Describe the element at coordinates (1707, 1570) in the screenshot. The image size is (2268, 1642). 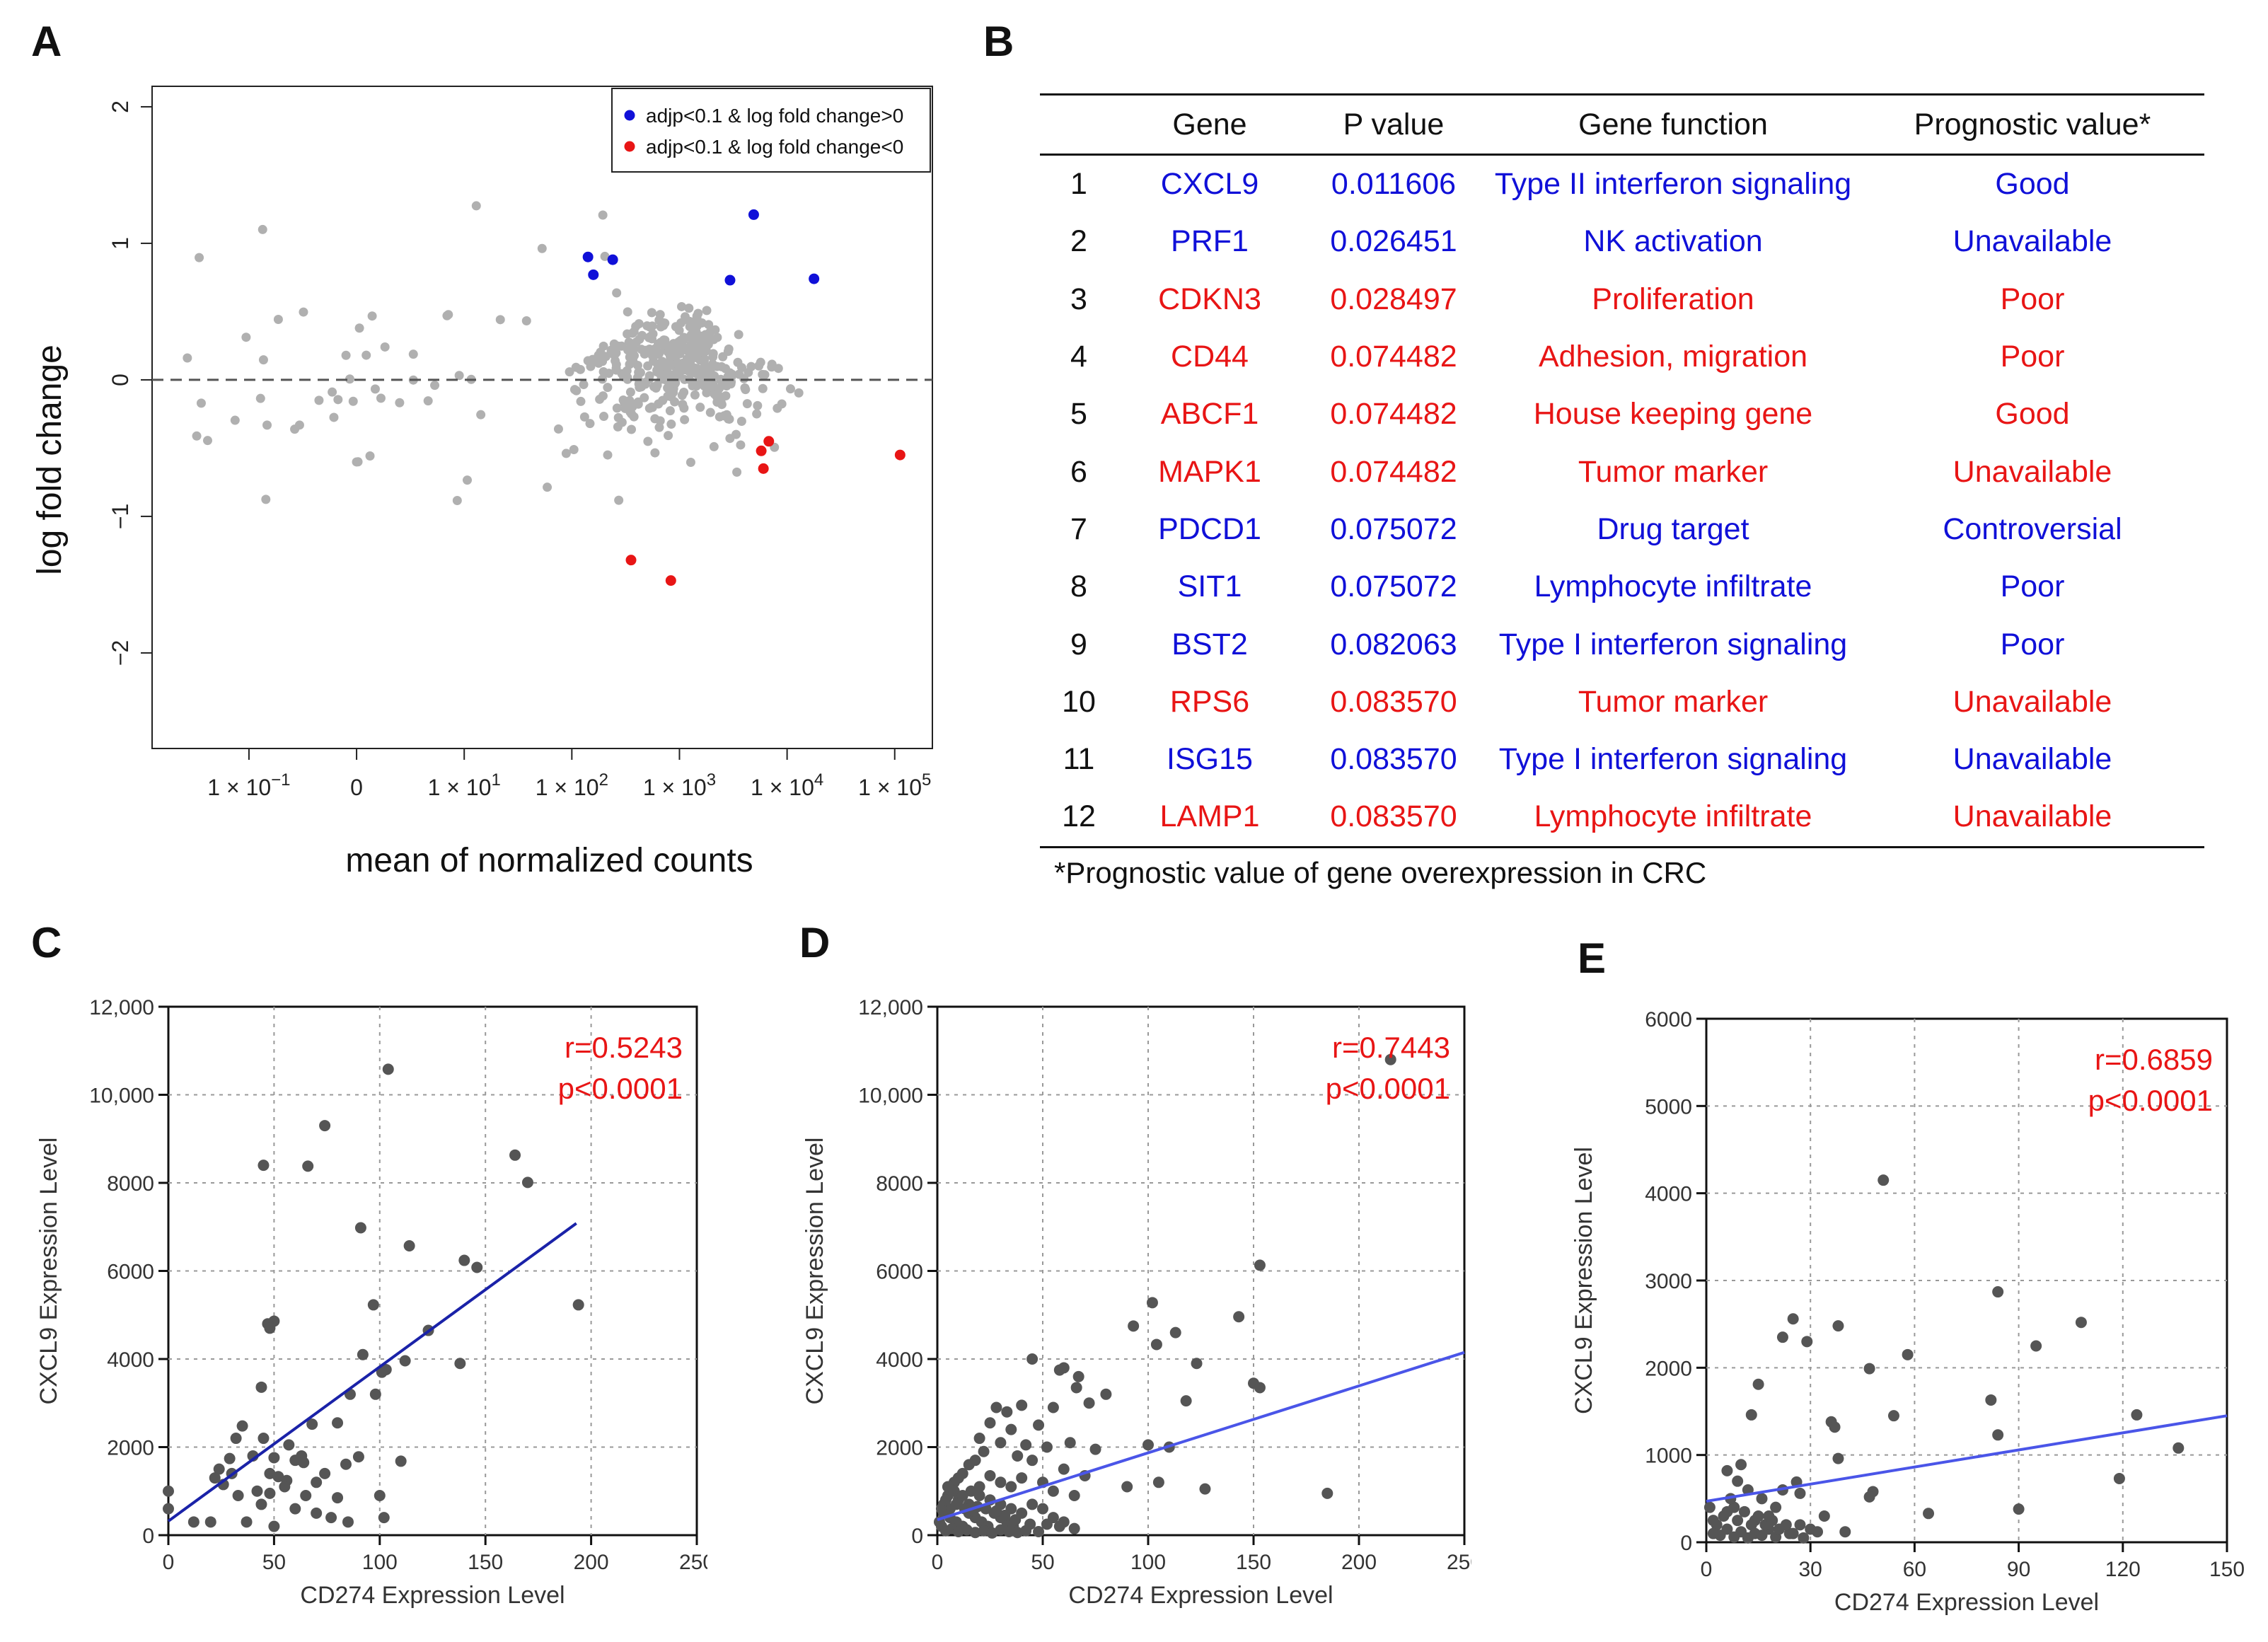
I see `x-tick-label: 0` at that location.